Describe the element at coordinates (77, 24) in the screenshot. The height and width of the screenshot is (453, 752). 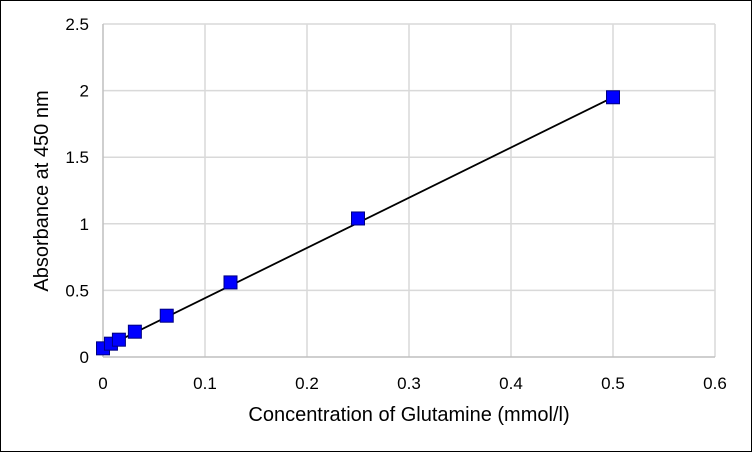
I see `y-tick-label: 2.5` at that location.